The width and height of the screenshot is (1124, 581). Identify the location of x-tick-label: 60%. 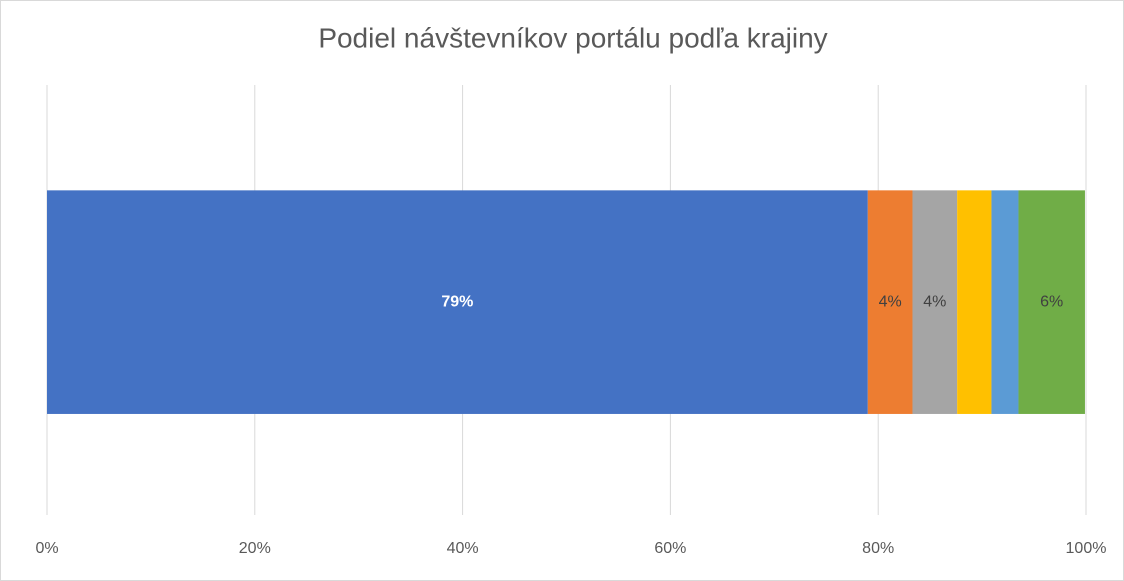
(670, 548).